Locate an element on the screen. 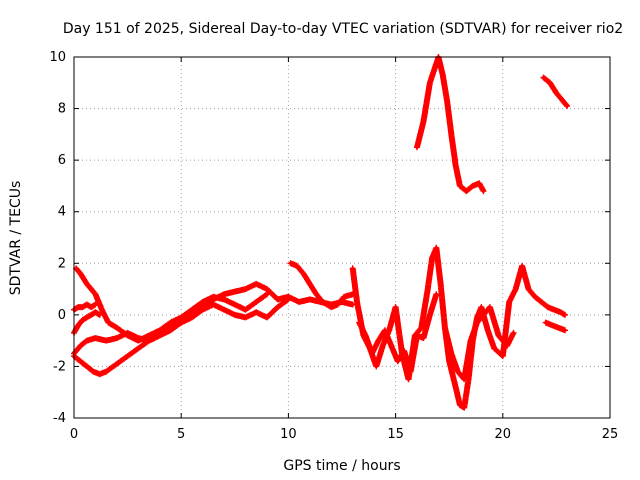 This screenshot has height=480, width=640. x-tick-label: 0 is located at coordinates (74, 434).